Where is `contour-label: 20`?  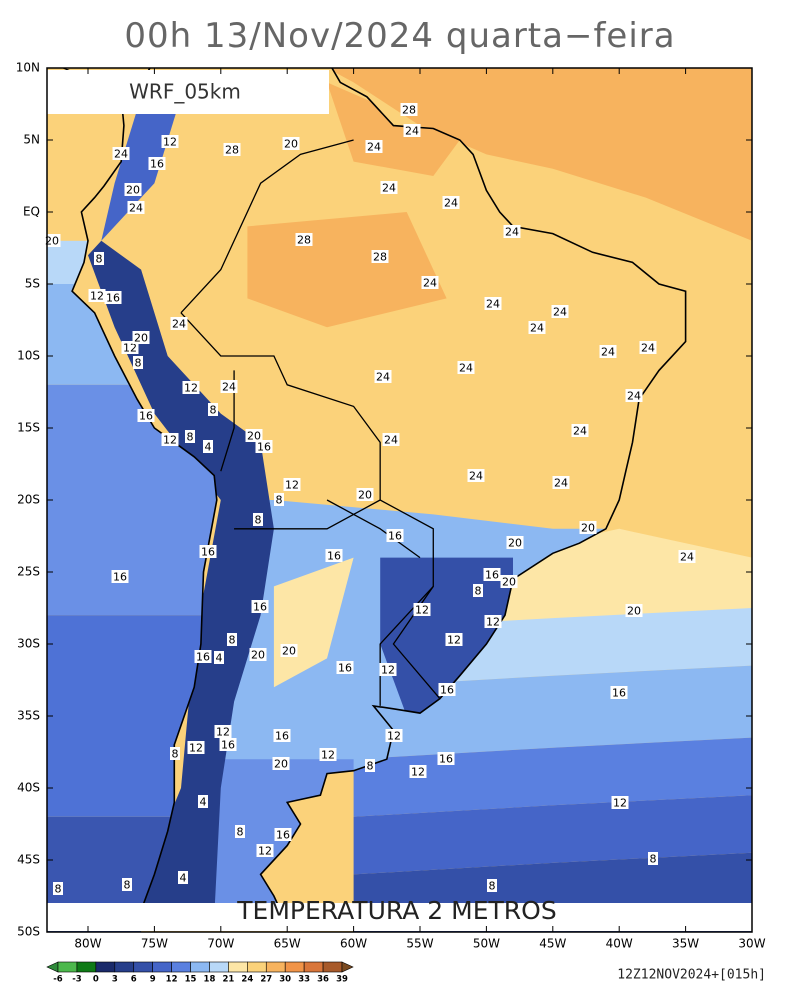 contour-label: 20 is located at coordinates (291, 144).